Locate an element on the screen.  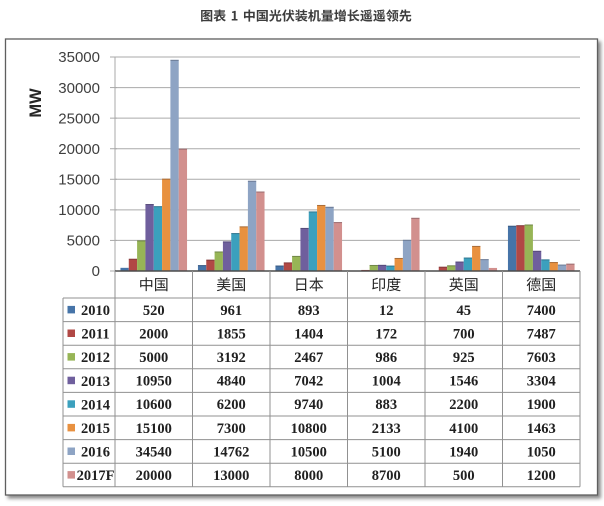
svg-text: 0 is located at coordinates (96, 271).